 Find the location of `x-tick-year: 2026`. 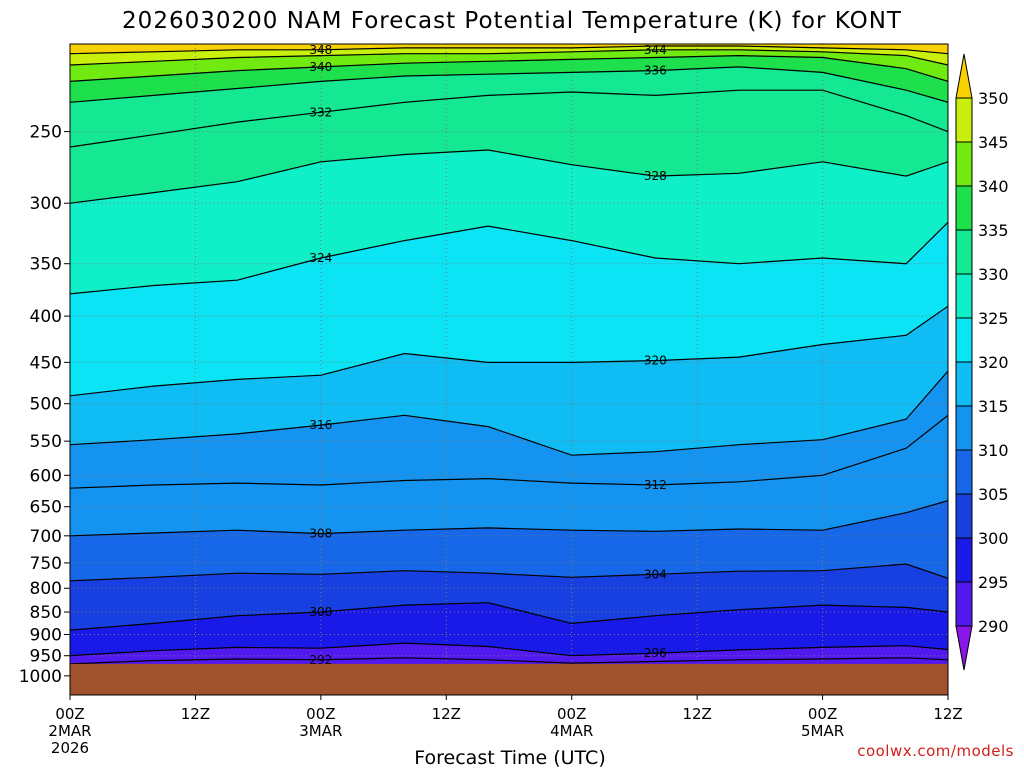

x-tick-year: 2026 is located at coordinates (70, 748).